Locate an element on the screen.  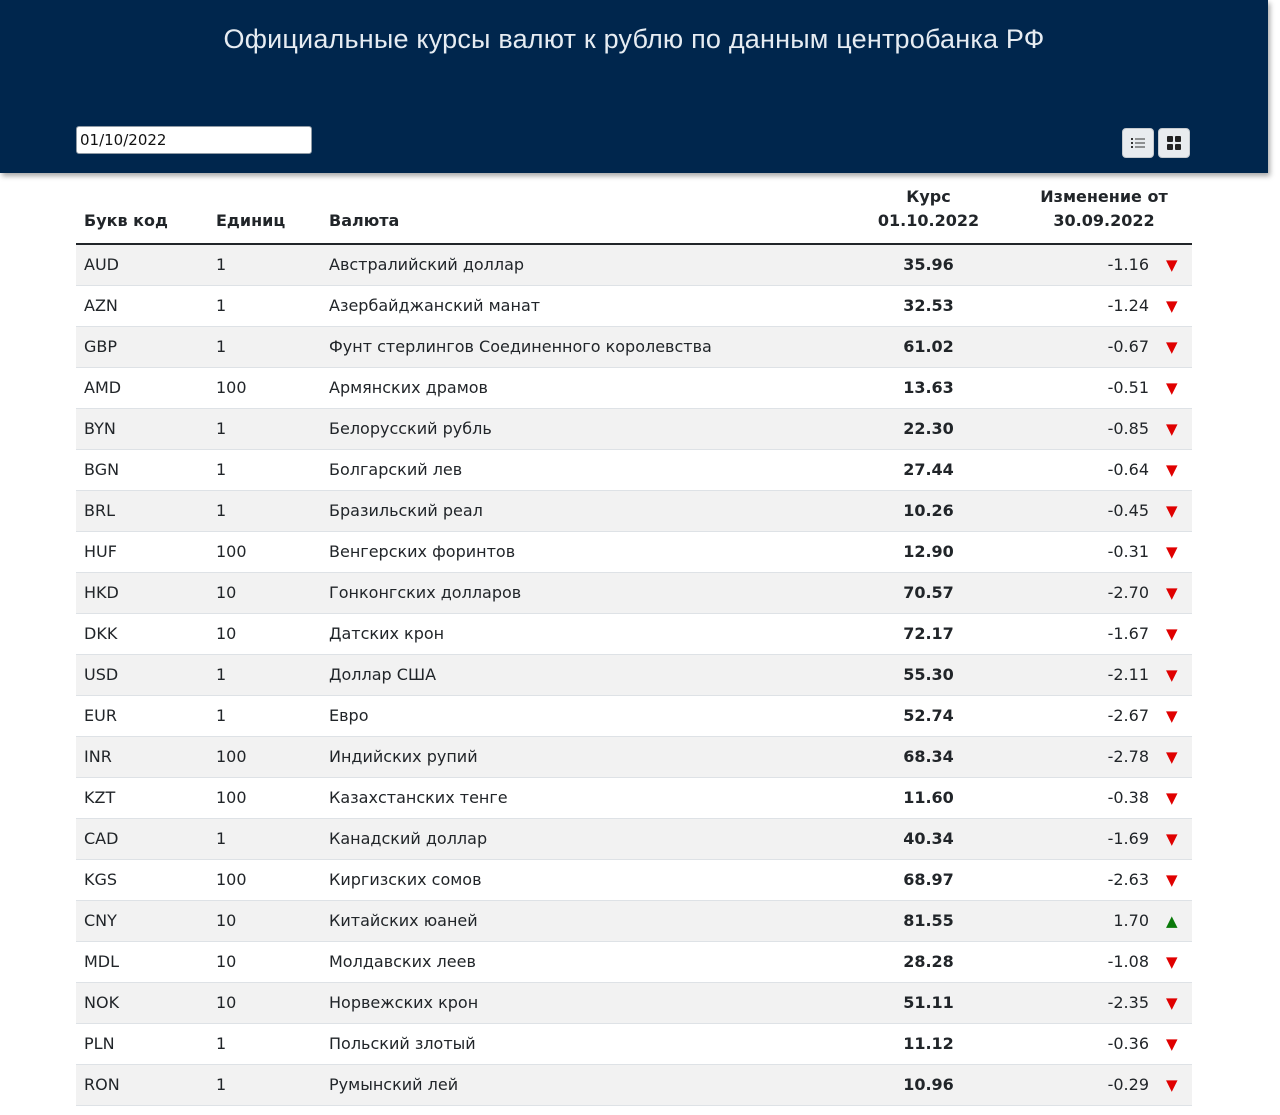
table-row: INR 100 Индийских рупий 68.34 -2.78 ▼ is located at coordinates (634, 757).